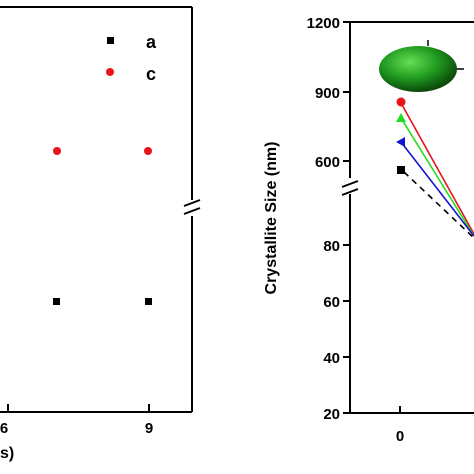 The image size is (474, 474). Describe the element at coordinates (131, 58) in the screenshot. I see `left-legend: a c` at that location.